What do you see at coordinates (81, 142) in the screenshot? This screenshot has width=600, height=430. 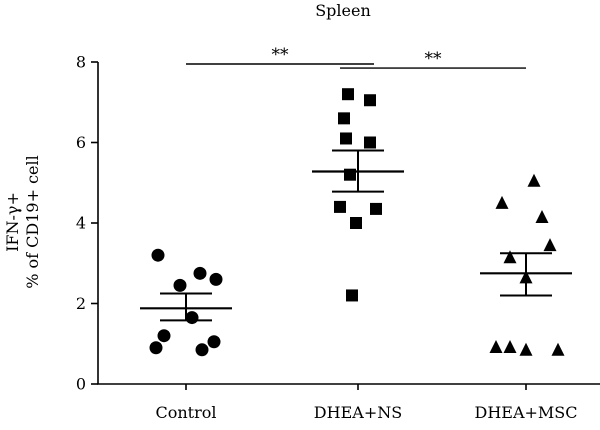 I see `y-tick-label: 6` at bounding box center [81, 142].